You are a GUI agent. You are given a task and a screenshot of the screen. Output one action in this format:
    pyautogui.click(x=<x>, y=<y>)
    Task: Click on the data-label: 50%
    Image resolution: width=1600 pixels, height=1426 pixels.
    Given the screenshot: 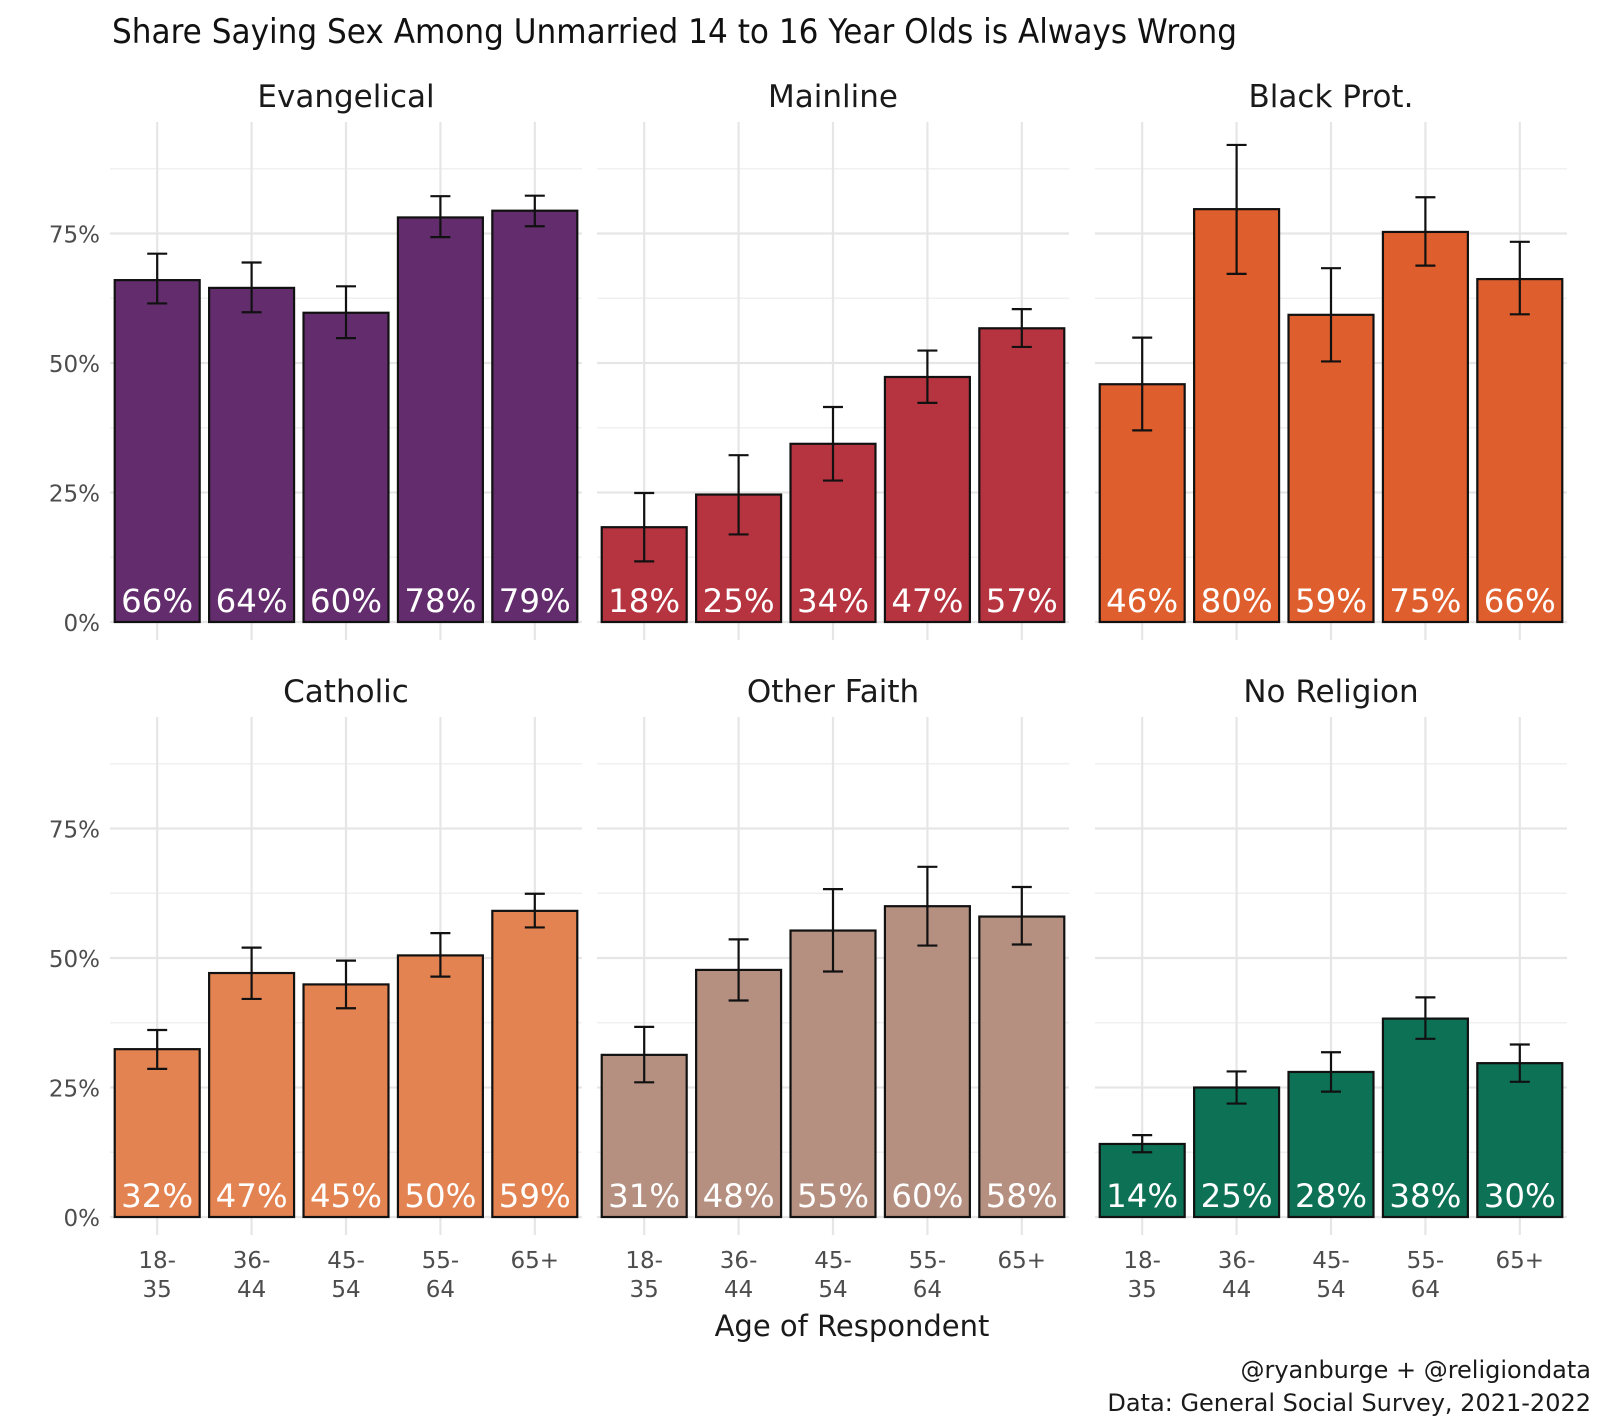 What is the action you would take?
    pyautogui.click(x=440, y=1196)
    